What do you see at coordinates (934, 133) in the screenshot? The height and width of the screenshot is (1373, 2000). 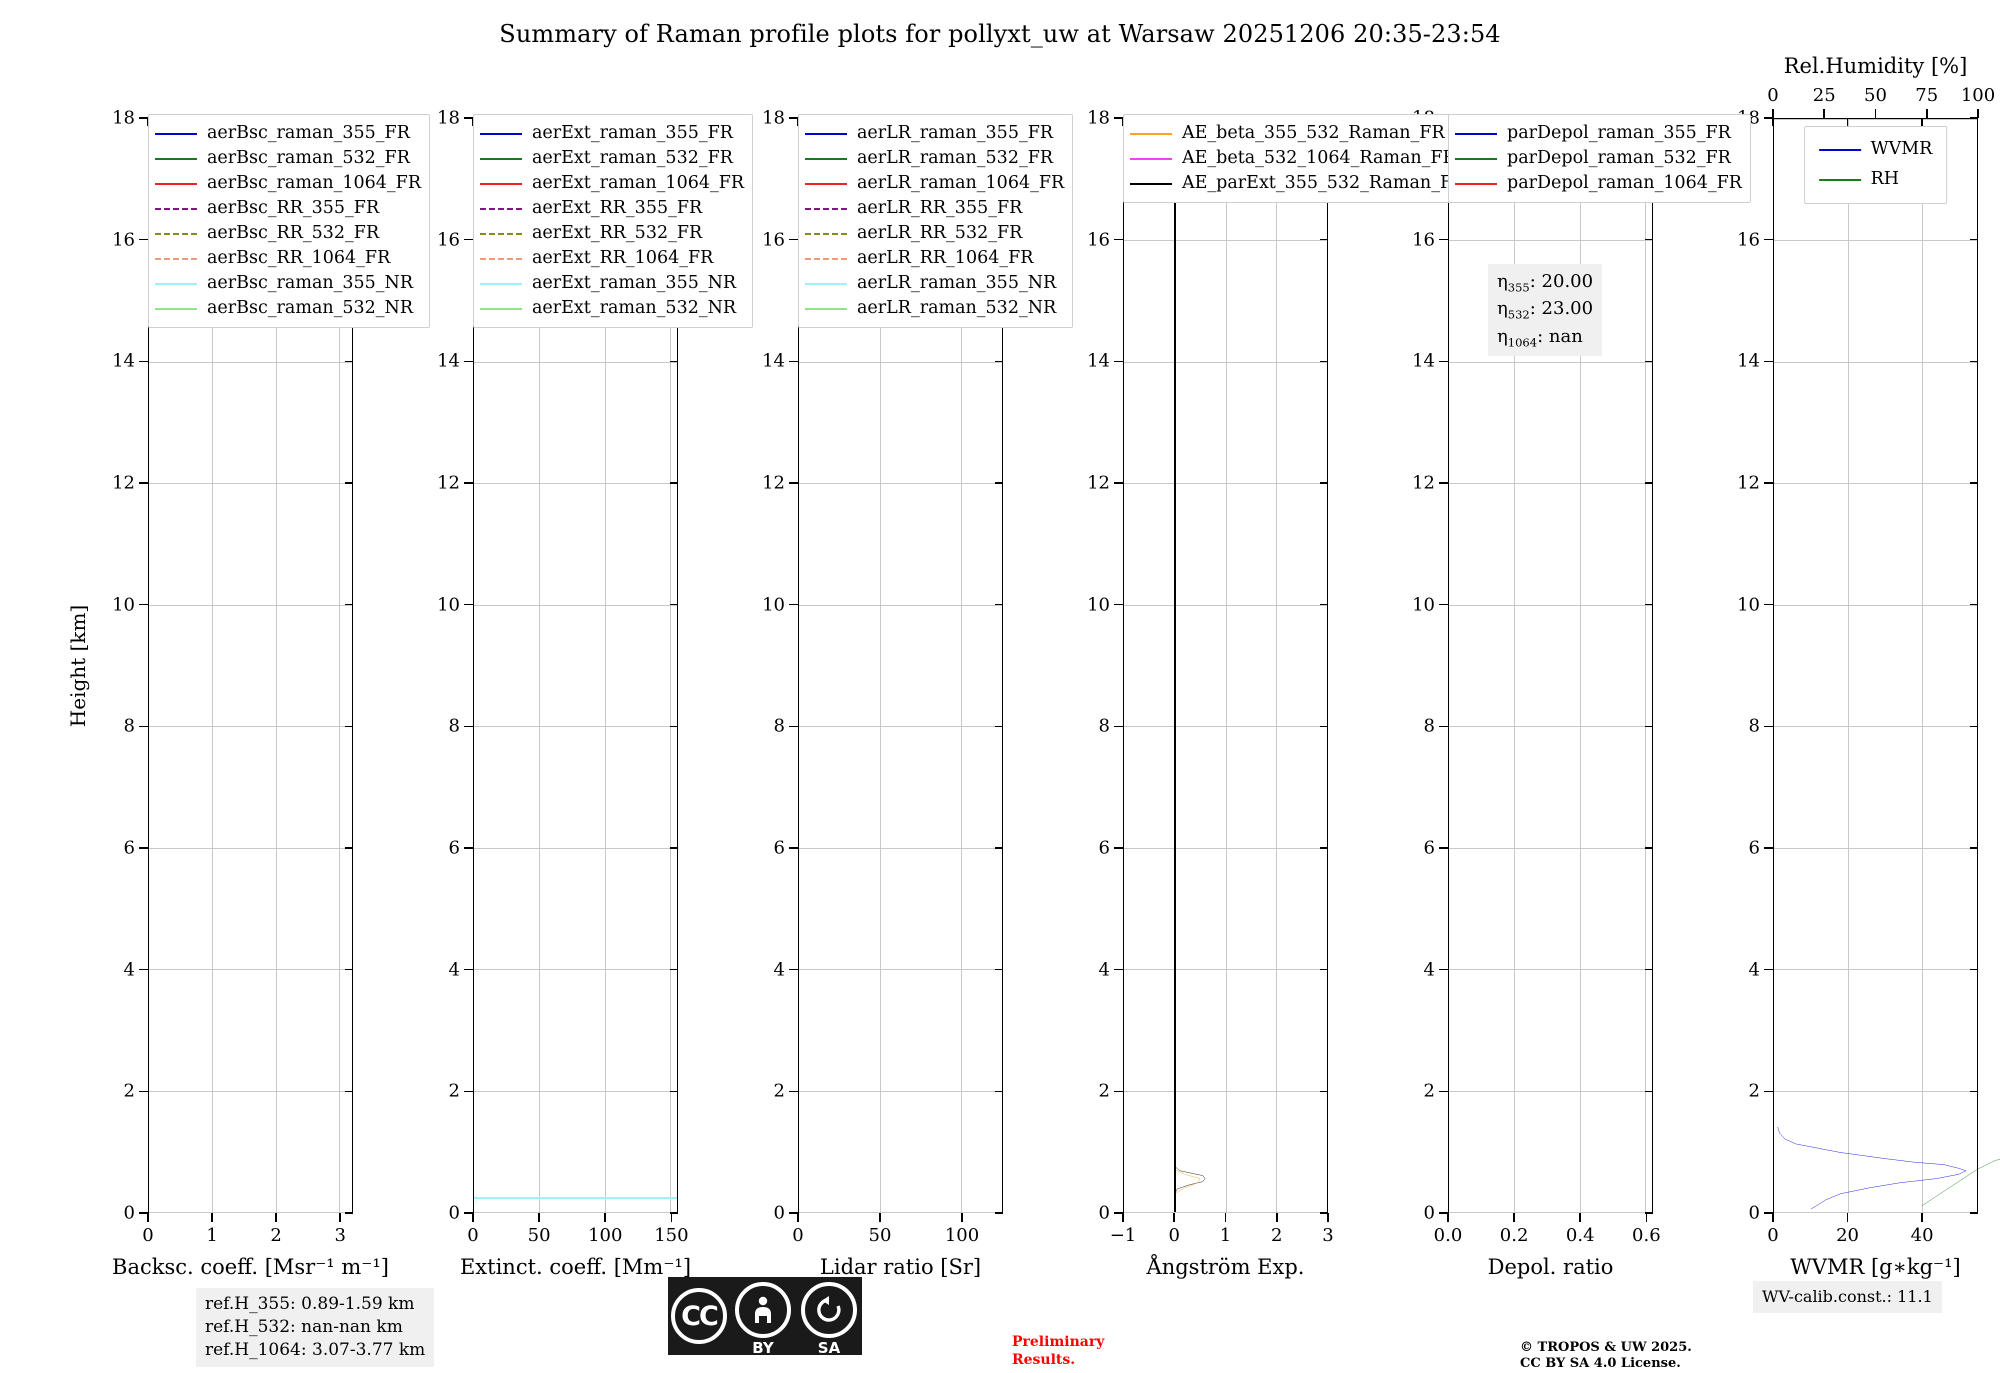 I see `legend-item: aerLR_raman_355_FR` at bounding box center [934, 133].